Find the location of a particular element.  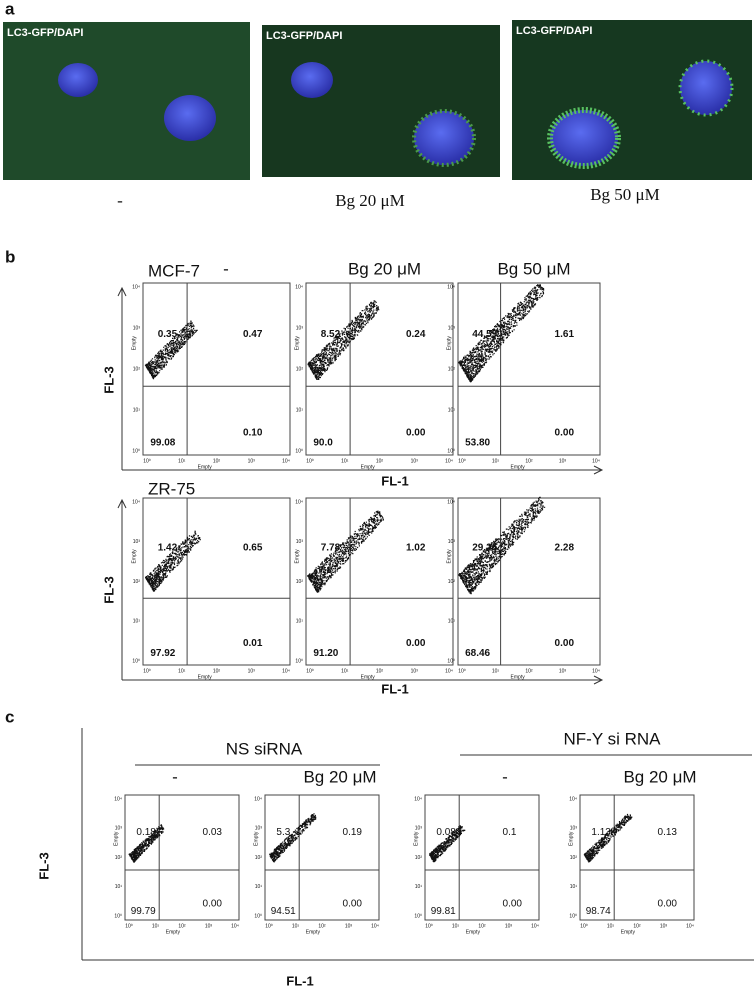

quadrant-value: 0.65 is located at coordinates (253, 548).